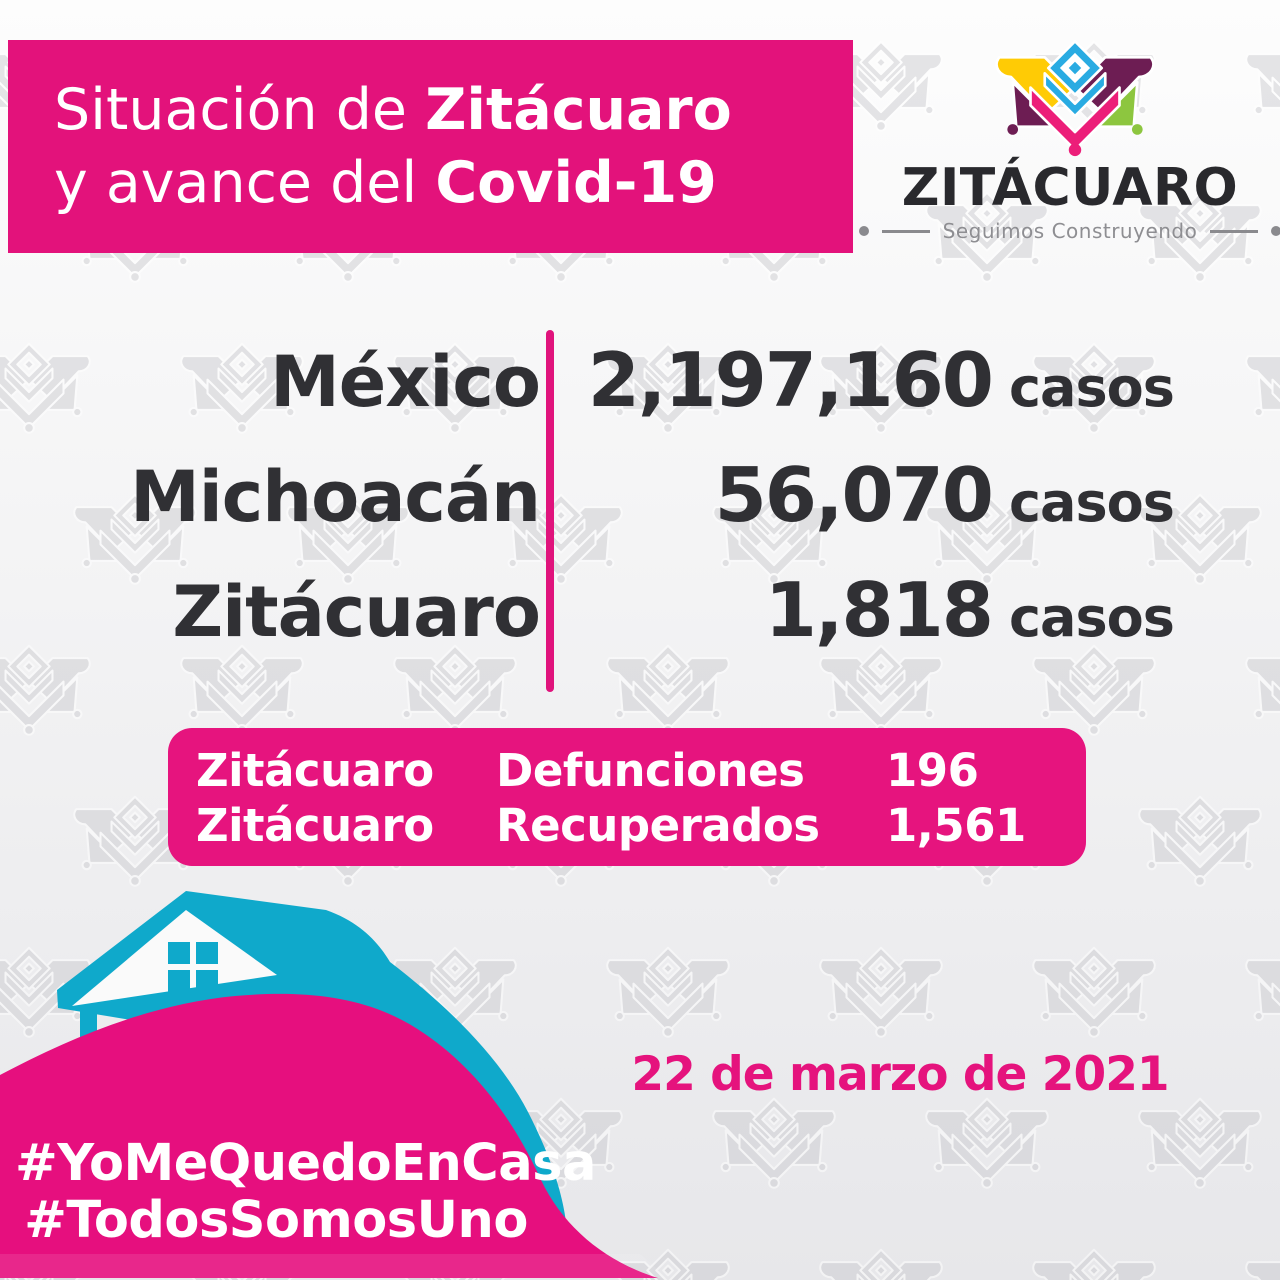 The width and height of the screenshot is (1280, 1280). I want to click on logo-tagline: Seguimos Construyendo, so click(1070, 231).